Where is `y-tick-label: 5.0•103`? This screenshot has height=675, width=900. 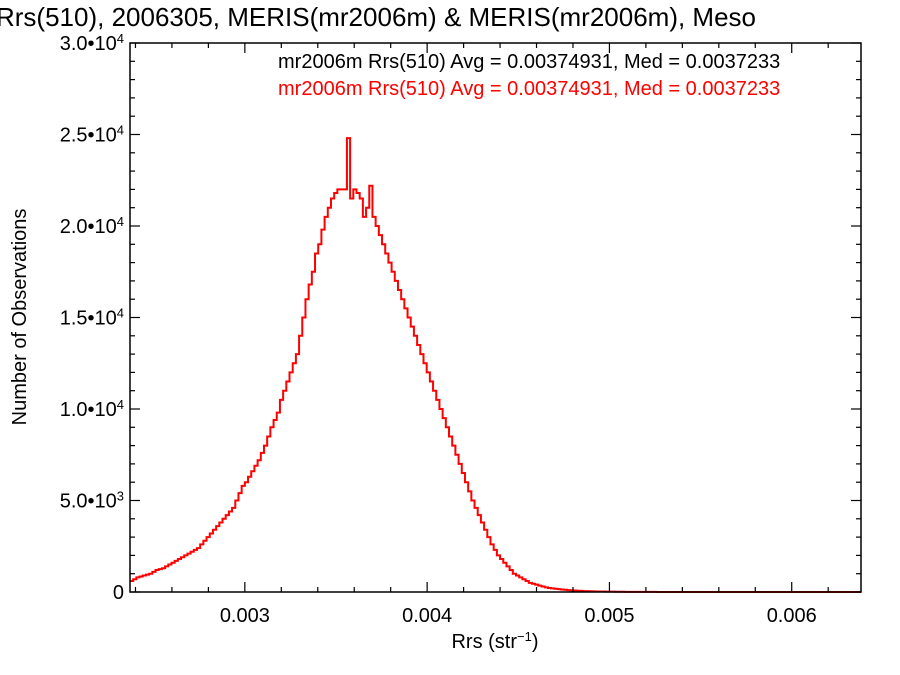
y-tick-label: 5.0•103 is located at coordinates (92, 500).